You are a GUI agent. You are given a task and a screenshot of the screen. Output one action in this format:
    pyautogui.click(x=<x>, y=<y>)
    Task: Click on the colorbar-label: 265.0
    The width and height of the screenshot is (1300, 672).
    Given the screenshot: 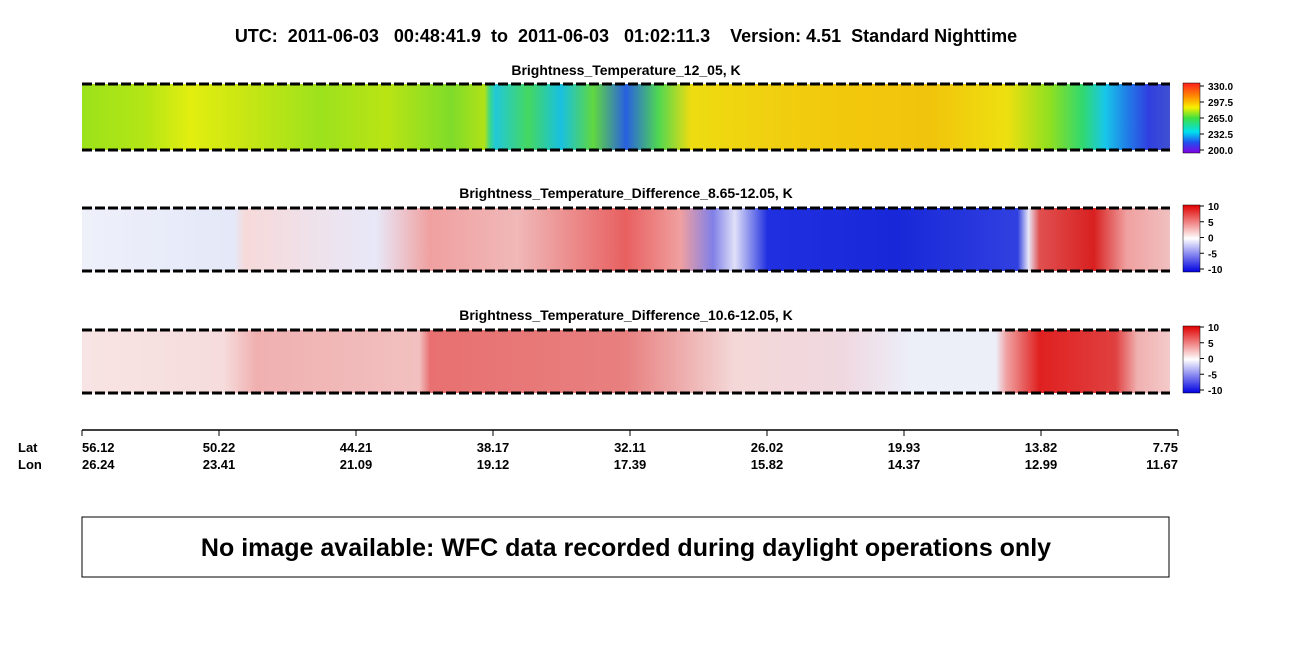 What is the action you would take?
    pyautogui.click(x=1220, y=119)
    